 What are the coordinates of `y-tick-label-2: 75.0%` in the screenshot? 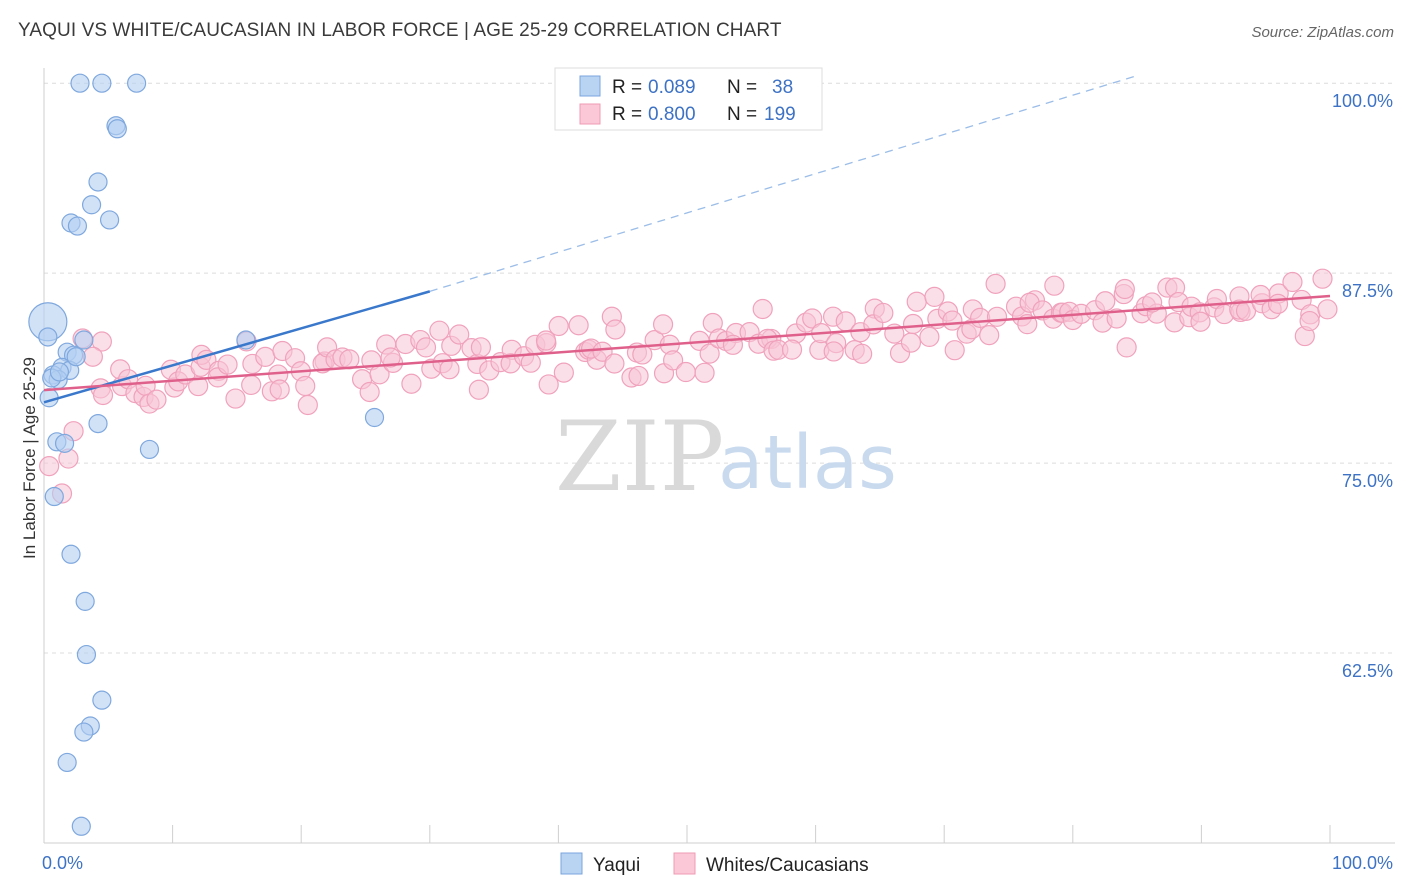 It's located at (1367, 481).